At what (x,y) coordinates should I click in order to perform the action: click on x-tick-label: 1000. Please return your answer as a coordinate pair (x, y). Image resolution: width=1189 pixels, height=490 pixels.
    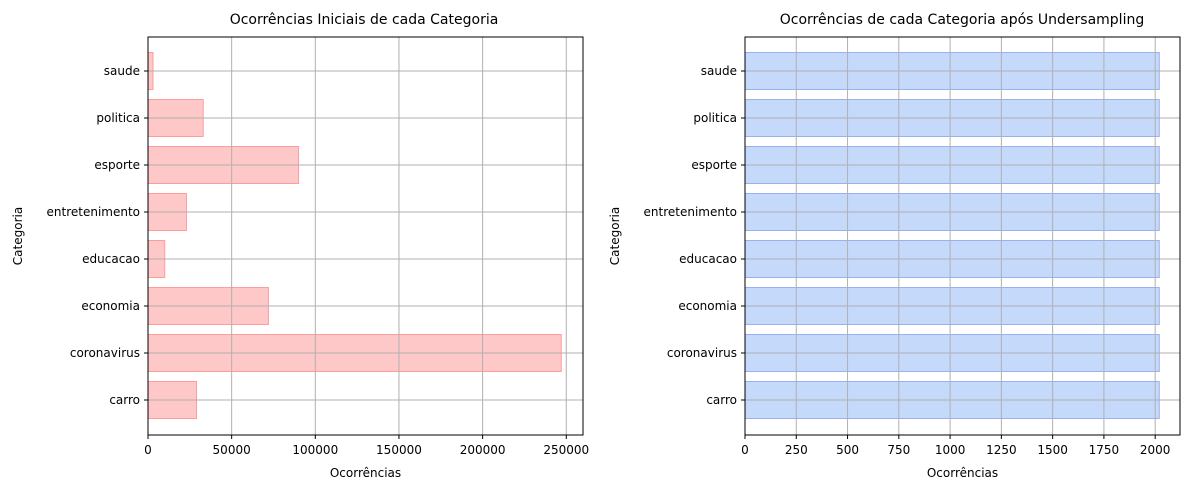
    Looking at the image, I should click on (950, 450).